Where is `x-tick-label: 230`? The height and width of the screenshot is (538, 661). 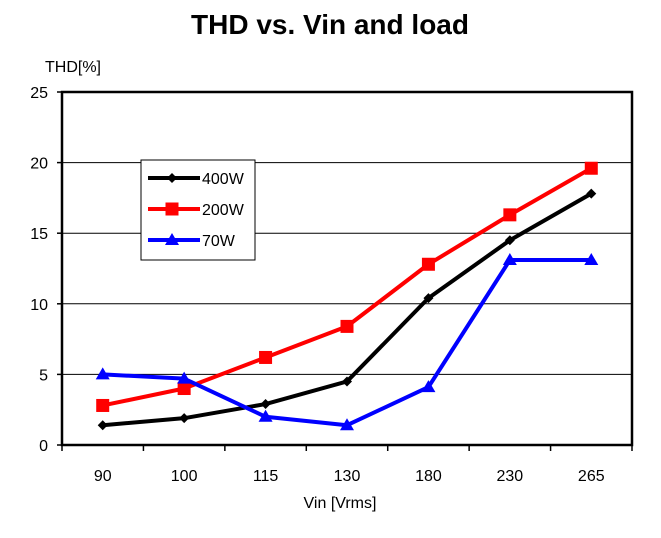 x-tick-label: 230 is located at coordinates (510, 476).